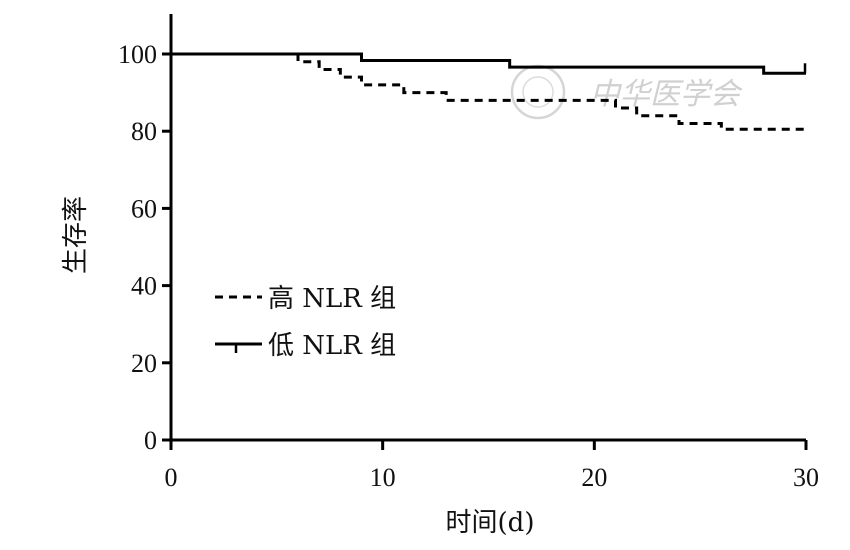  I want to click on series-line-high-nlr, so click(488, 91).